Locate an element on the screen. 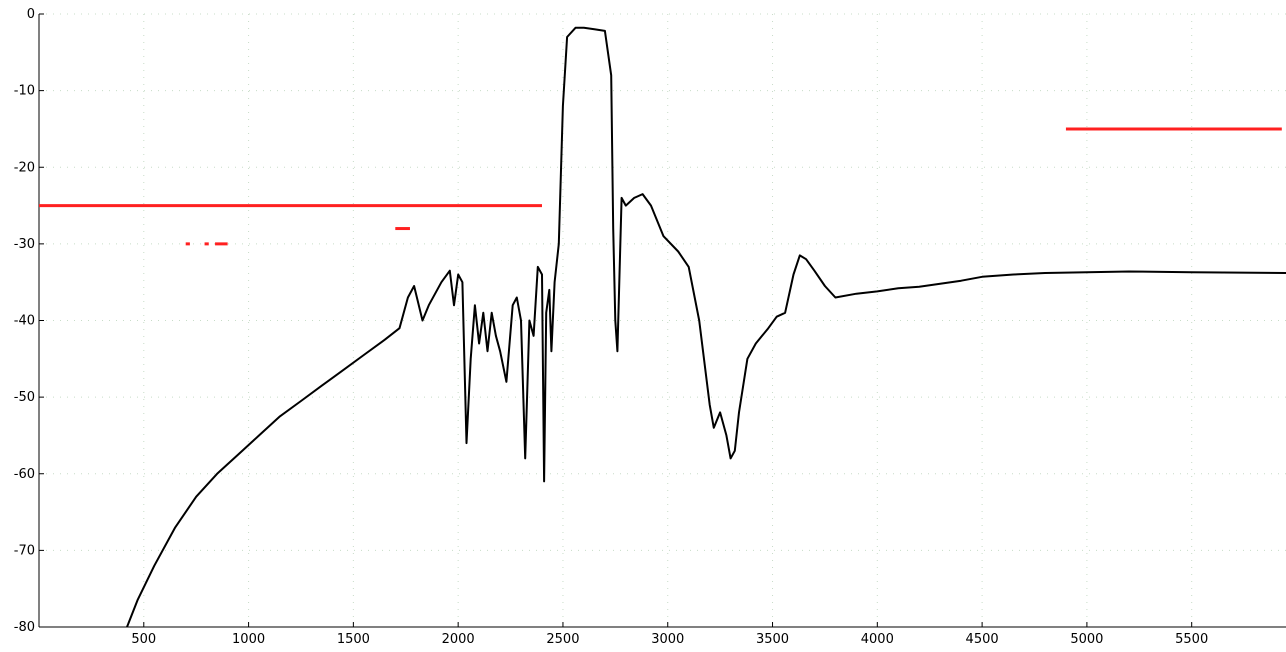  y-tick-labels: 0 -10 -20 -30 -40 -50 -60 -70 -80 is located at coordinates (29, 321).